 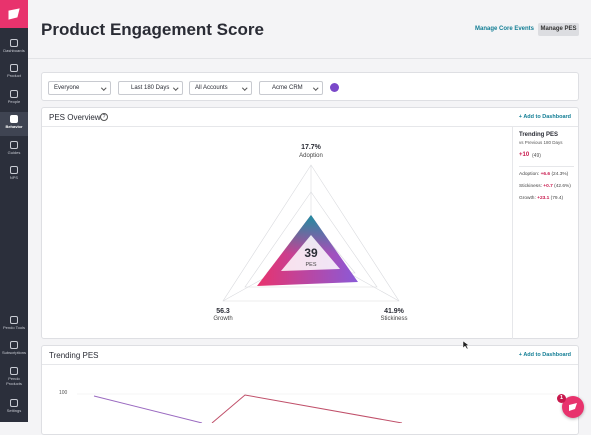 I want to click on stickiness-value: 41.9%, so click(x=394, y=311).